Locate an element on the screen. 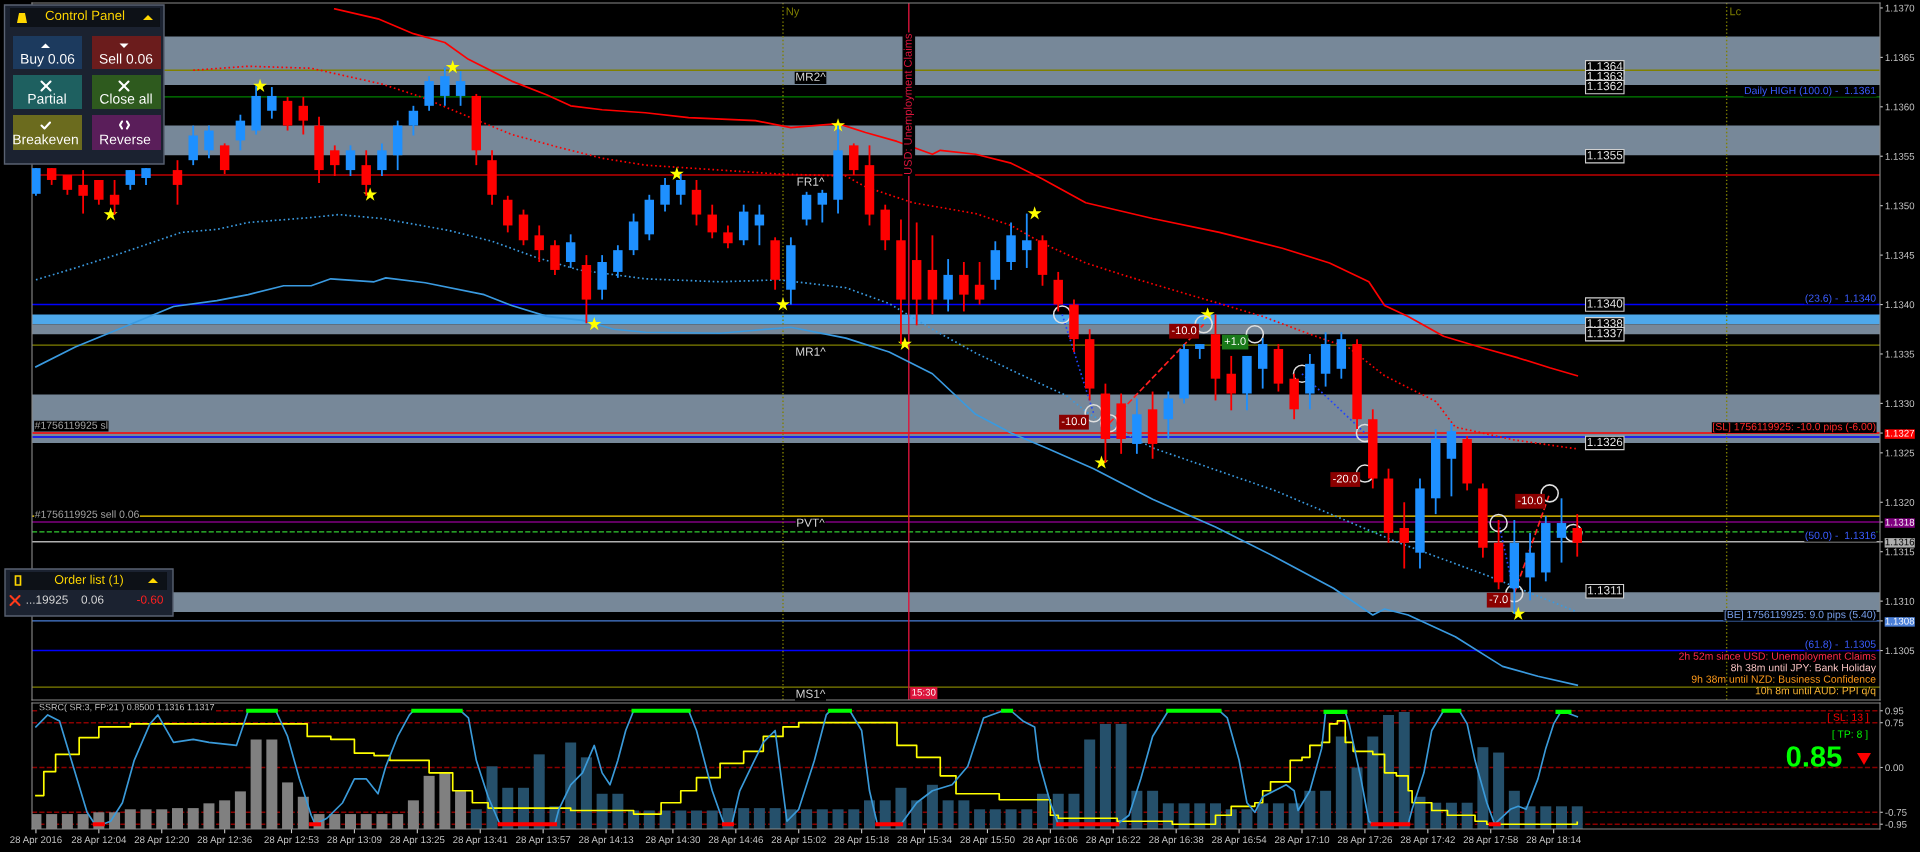 The image size is (1920, 852). ref-line-label: Ny is located at coordinates (793, 12).